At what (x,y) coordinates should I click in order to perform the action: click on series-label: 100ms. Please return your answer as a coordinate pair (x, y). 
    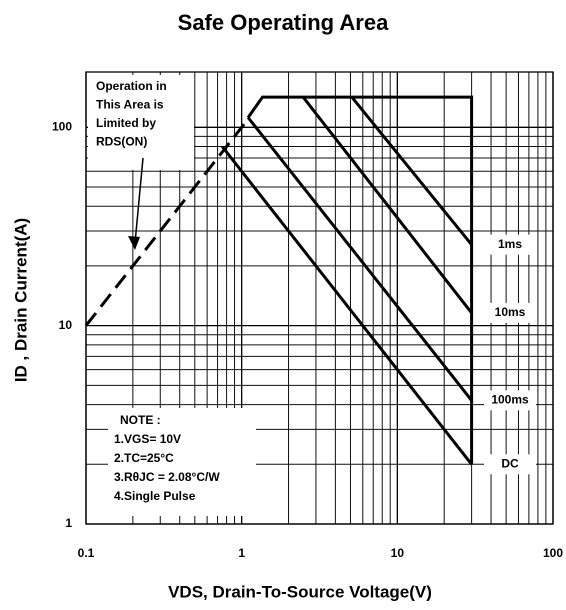
    Looking at the image, I should click on (510, 400).